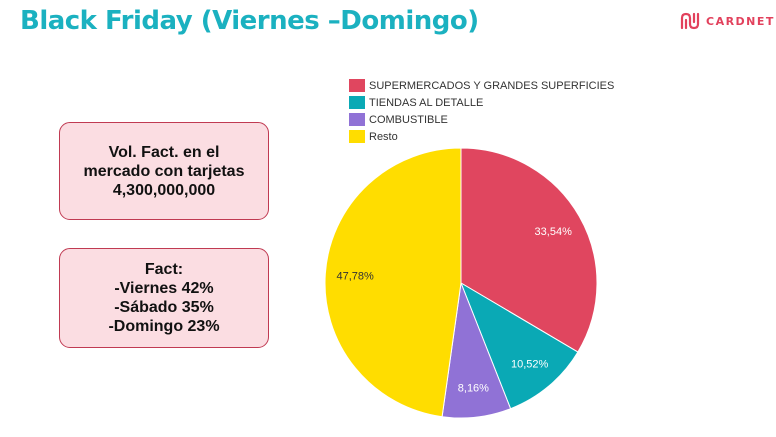  I want to click on slice-label: 10,52%, so click(530, 364).